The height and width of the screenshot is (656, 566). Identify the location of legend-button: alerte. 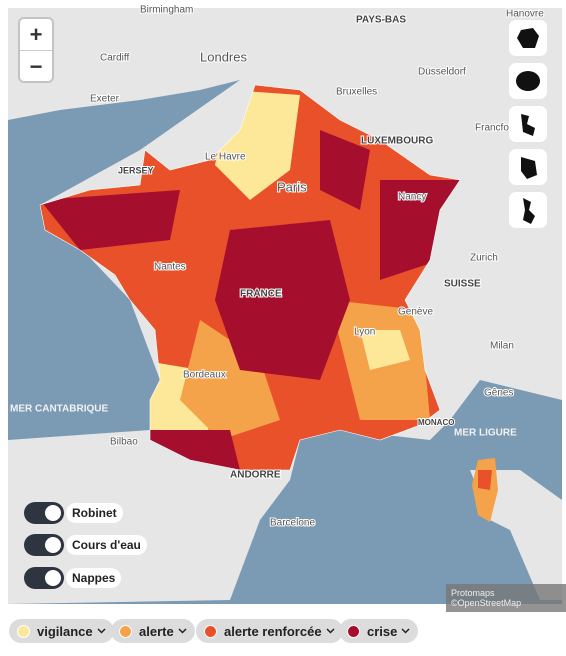
(153, 631).